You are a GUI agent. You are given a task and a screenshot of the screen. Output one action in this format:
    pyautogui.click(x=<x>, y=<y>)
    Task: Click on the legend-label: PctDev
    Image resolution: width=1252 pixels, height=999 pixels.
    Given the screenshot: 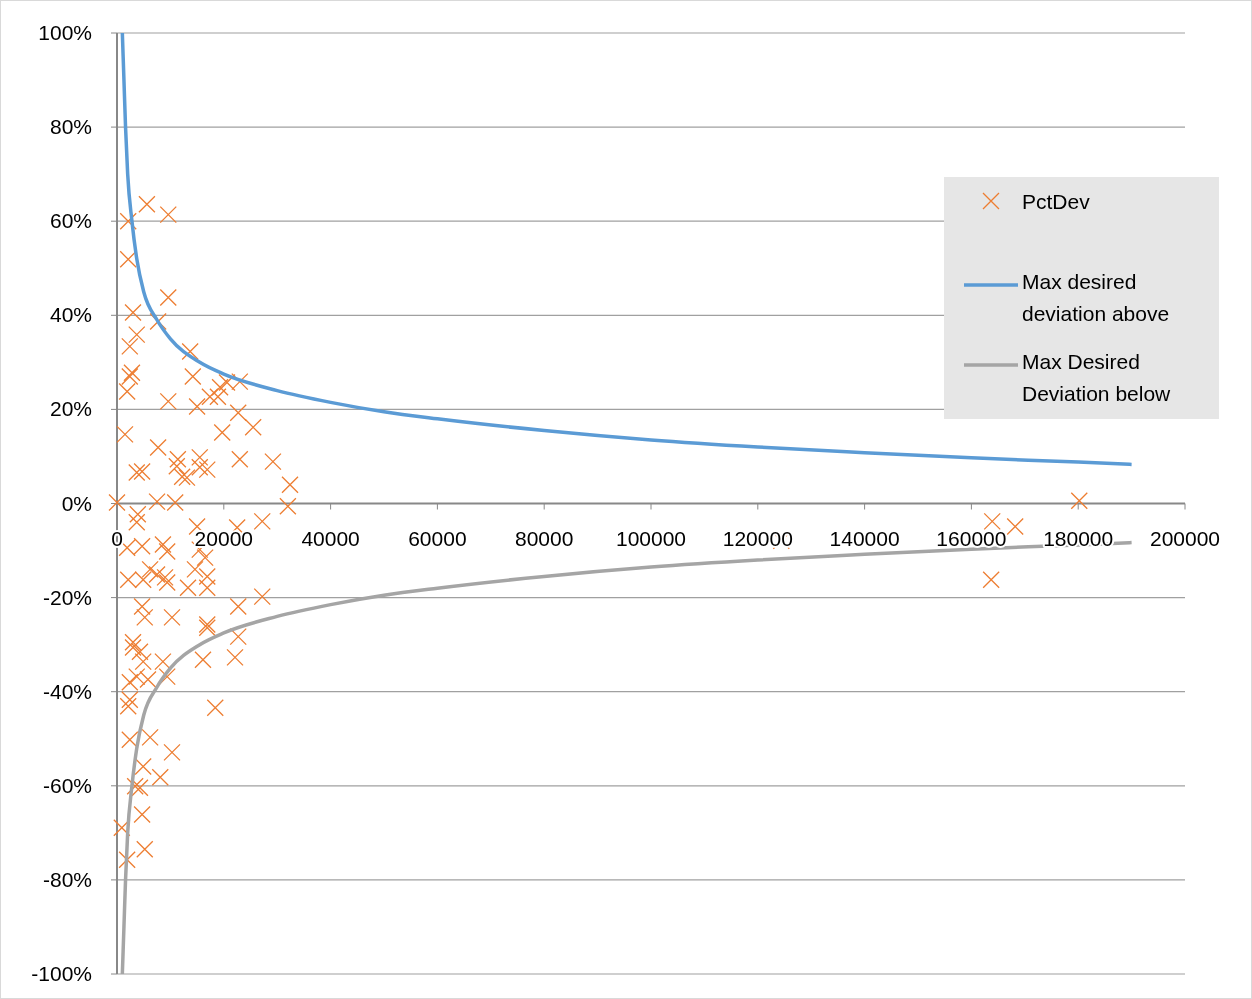 What is the action you would take?
    pyautogui.click(x=1056, y=201)
    